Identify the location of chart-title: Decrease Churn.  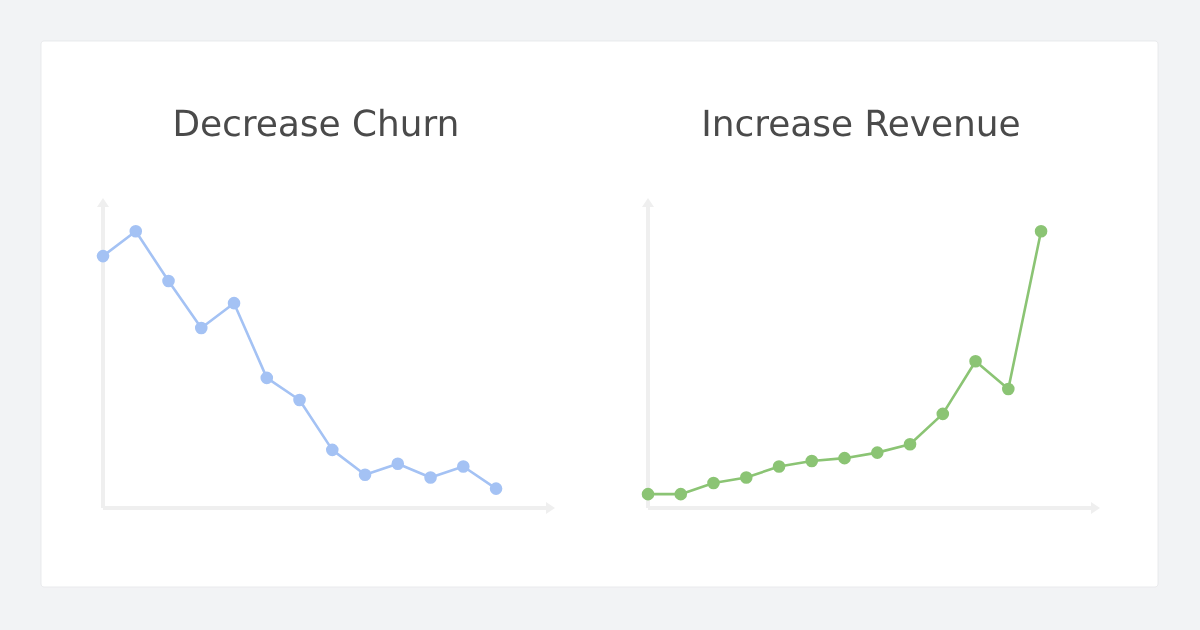
(316, 122).